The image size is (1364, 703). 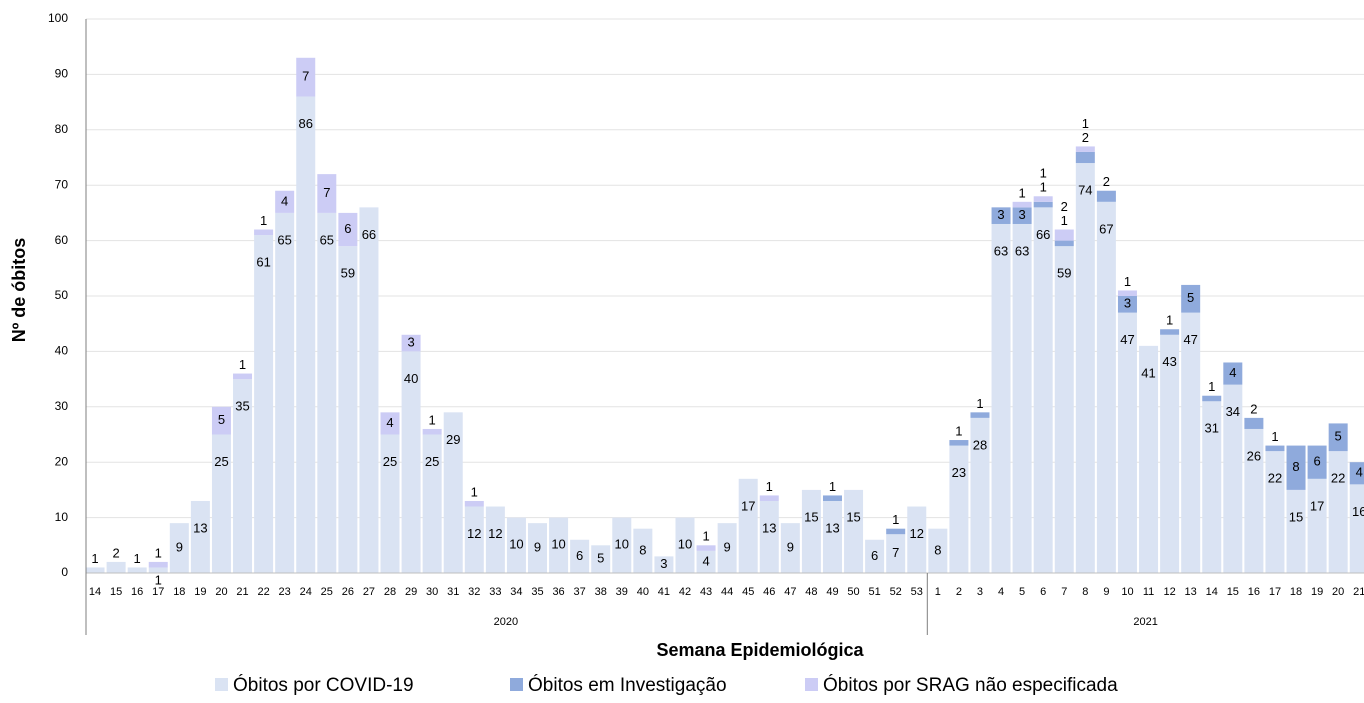 What do you see at coordinates (221, 461) in the screenshot?
I see `data-label: 25` at bounding box center [221, 461].